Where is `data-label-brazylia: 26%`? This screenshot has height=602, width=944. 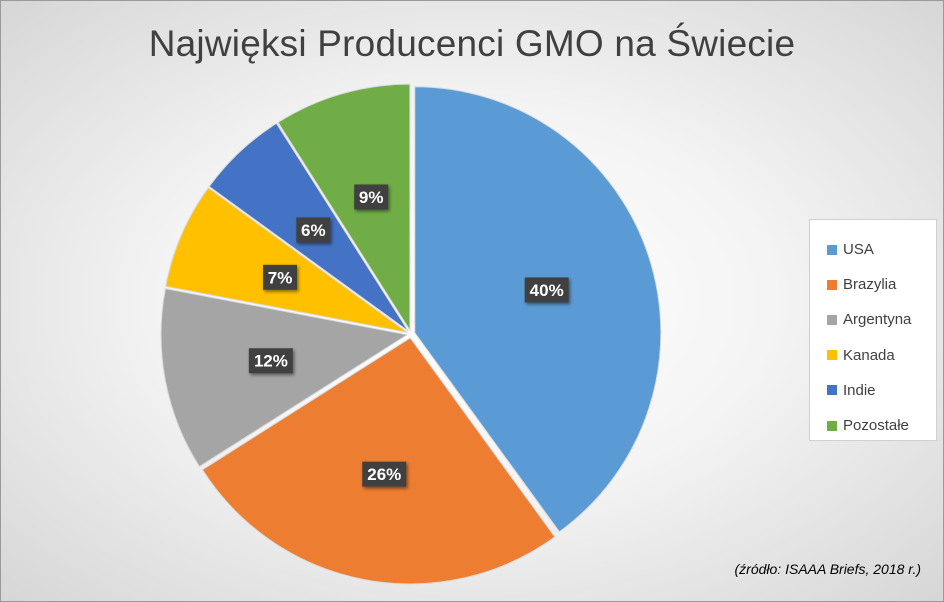
data-label-brazylia: 26% is located at coordinates (384, 474).